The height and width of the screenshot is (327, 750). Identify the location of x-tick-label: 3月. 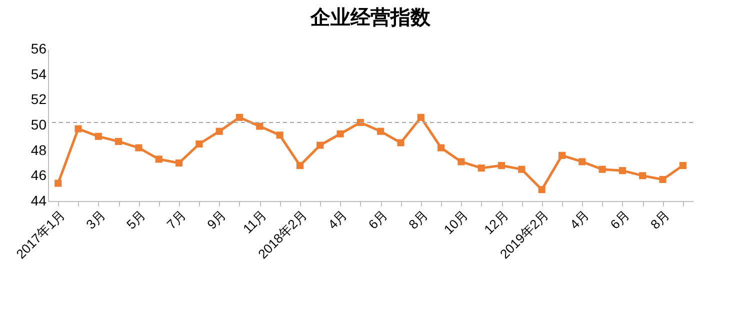
(95, 219).